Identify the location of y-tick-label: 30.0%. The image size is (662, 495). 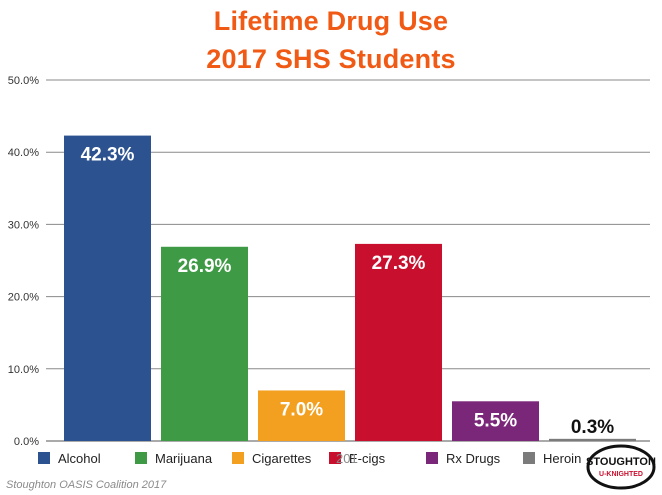
(23, 225).